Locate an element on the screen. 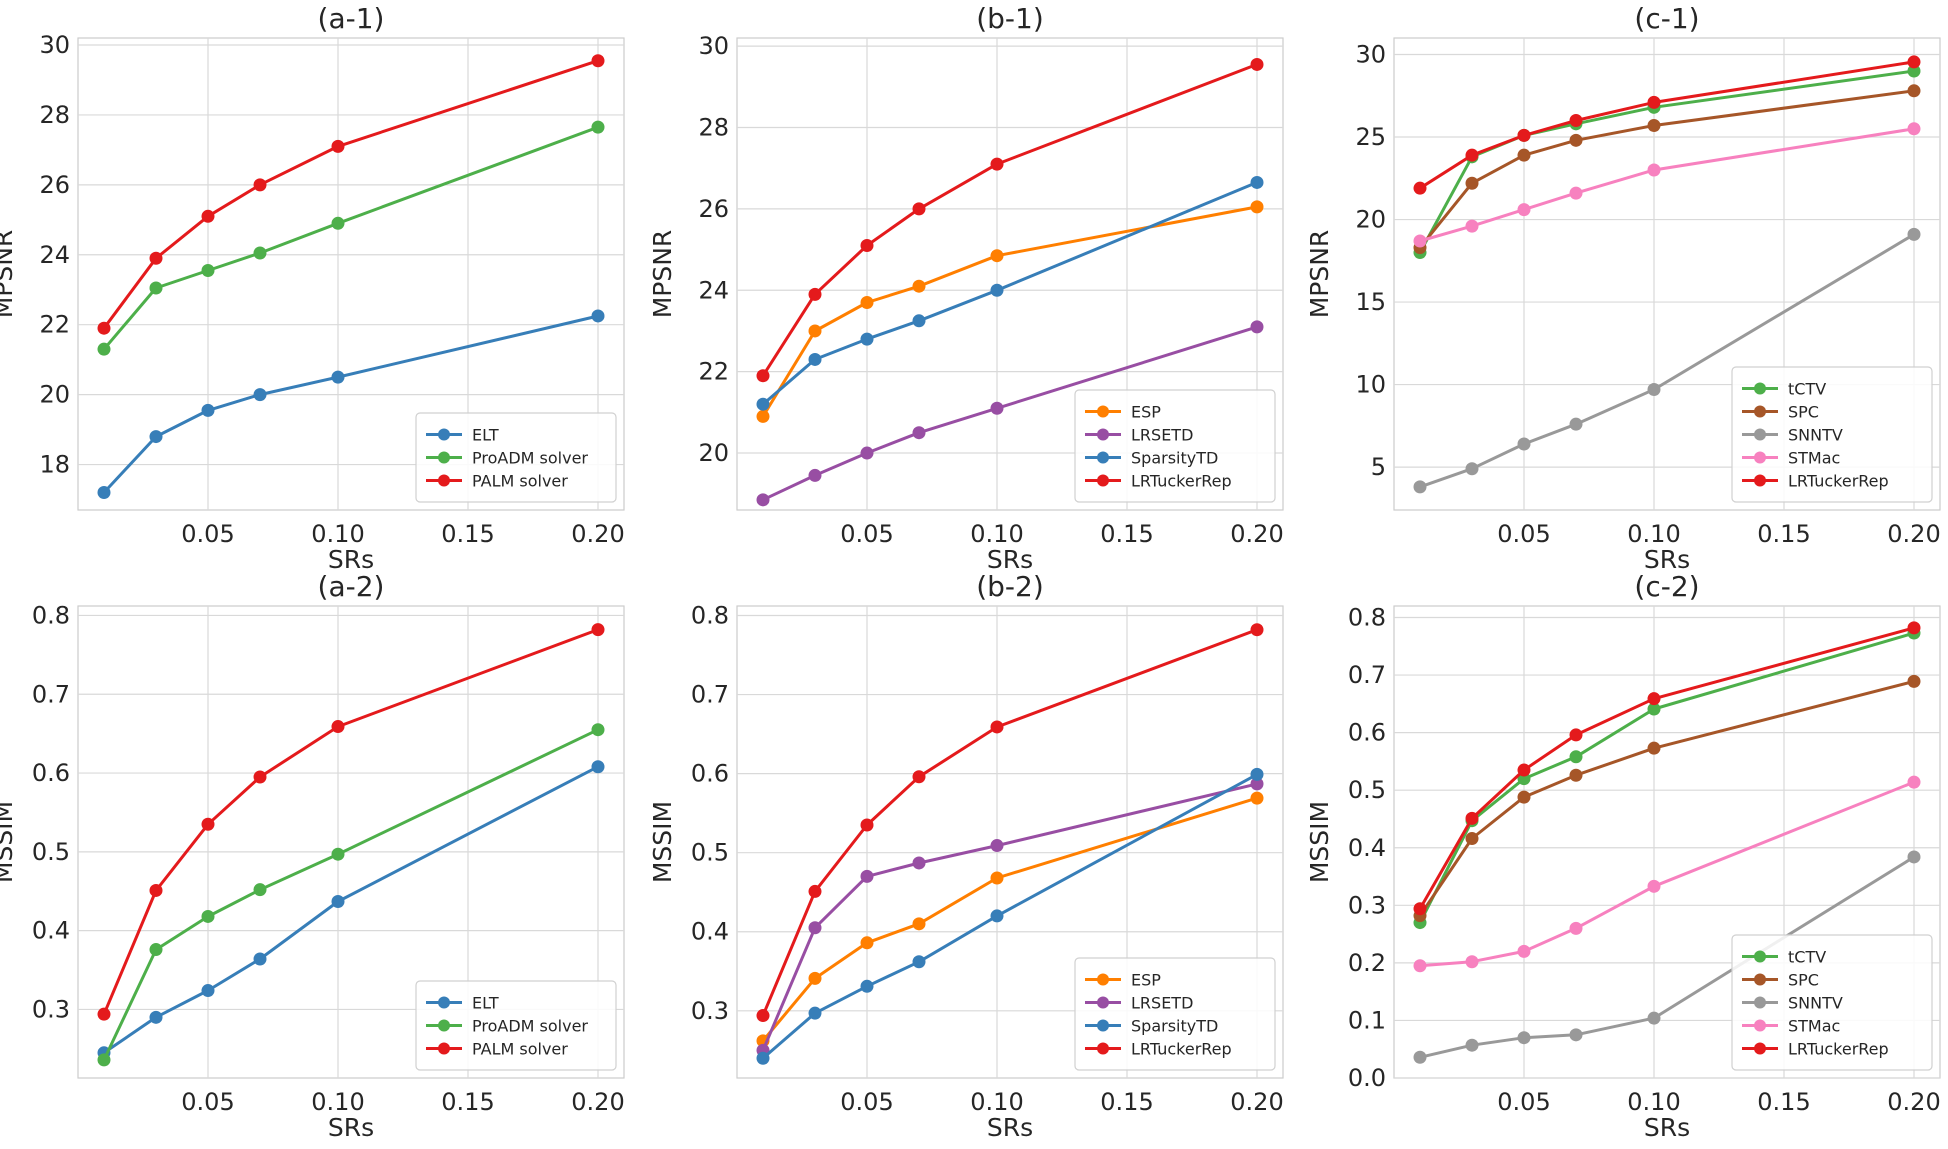  x-tick-label: 0.05 is located at coordinates (207, 534).